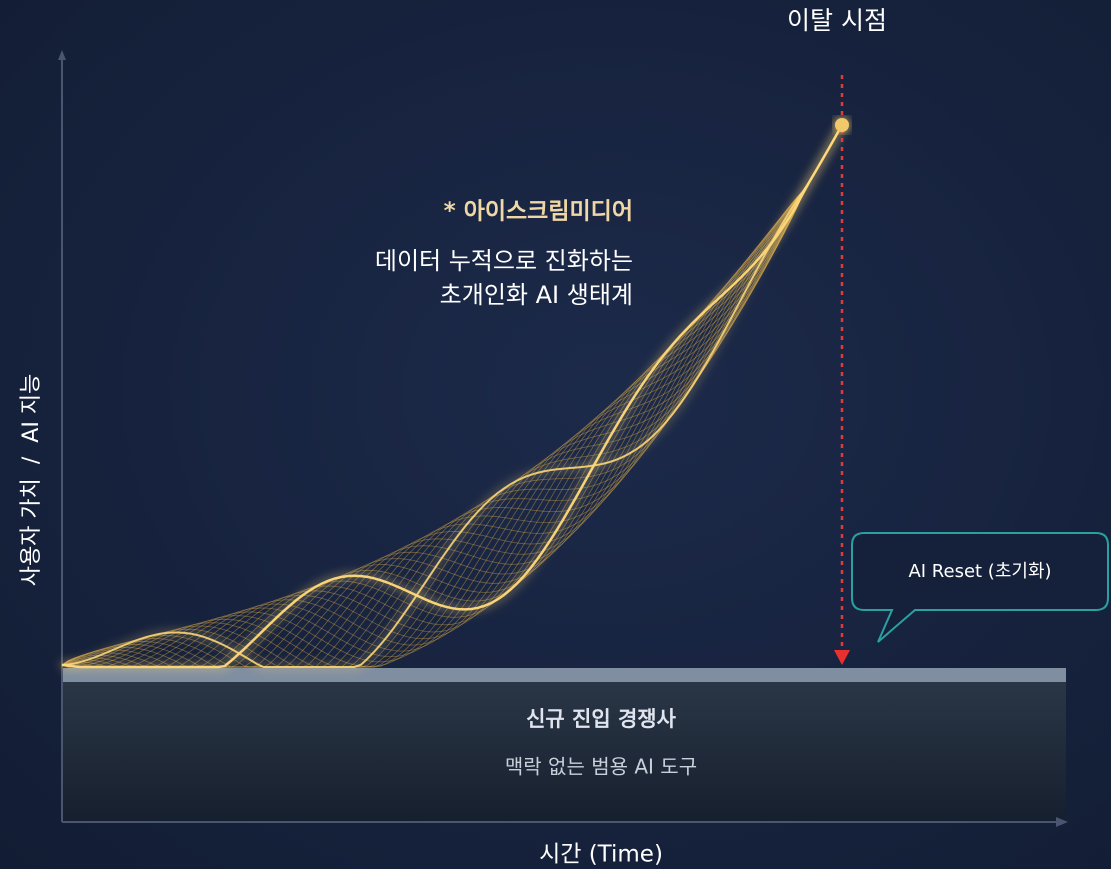 The height and width of the screenshot is (869, 1111). What do you see at coordinates (980, 587) in the screenshot?
I see `callout-bubble` at bounding box center [980, 587].